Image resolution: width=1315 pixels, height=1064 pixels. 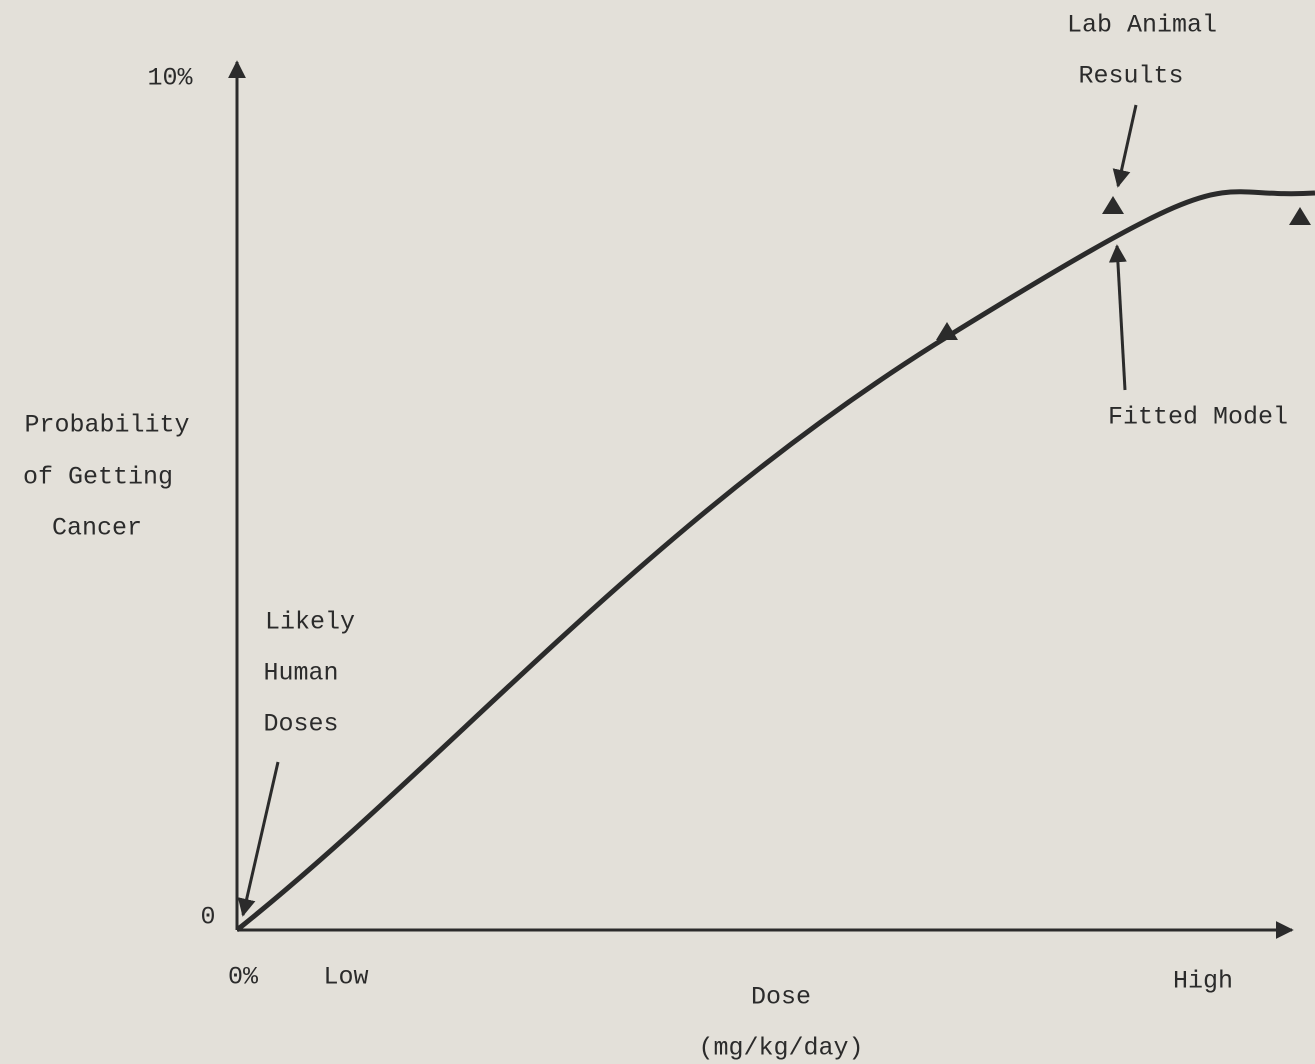 What do you see at coordinates (170, 78) in the screenshot?
I see `y-top-label: 10%` at bounding box center [170, 78].